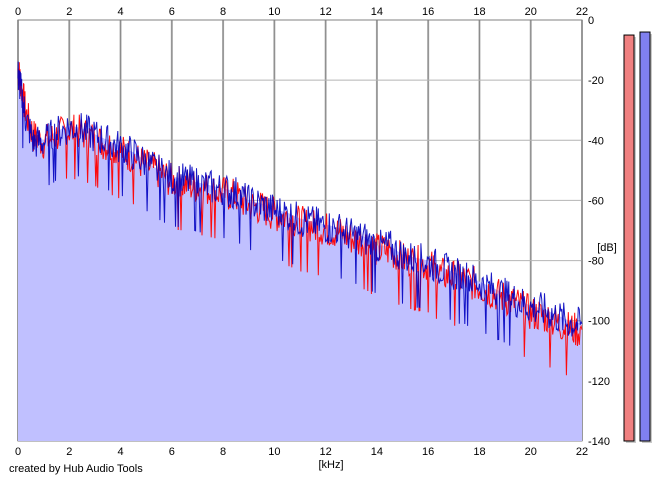 This screenshot has width=664, height=482. Describe the element at coordinates (596, 262) in the screenshot. I see `y-tick-label: -80` at that location.